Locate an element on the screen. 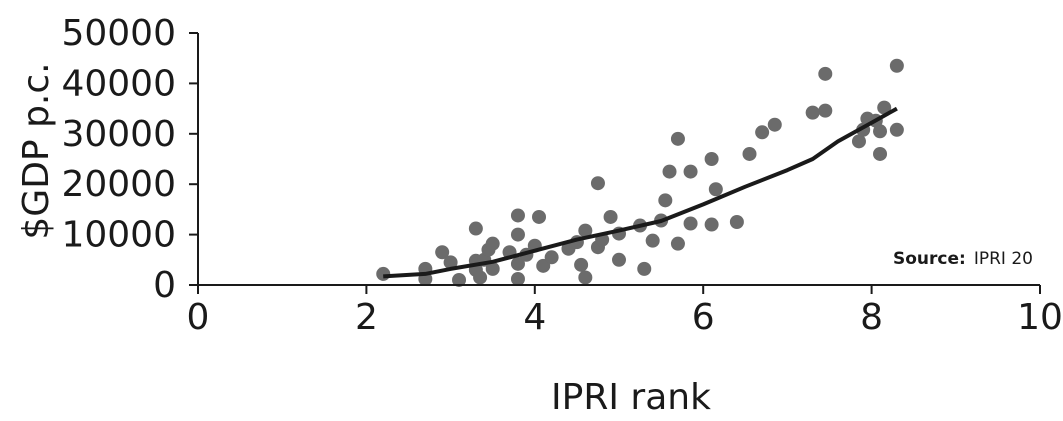  x-axis-title: IPRI rank is located at coordinates (631, 397).